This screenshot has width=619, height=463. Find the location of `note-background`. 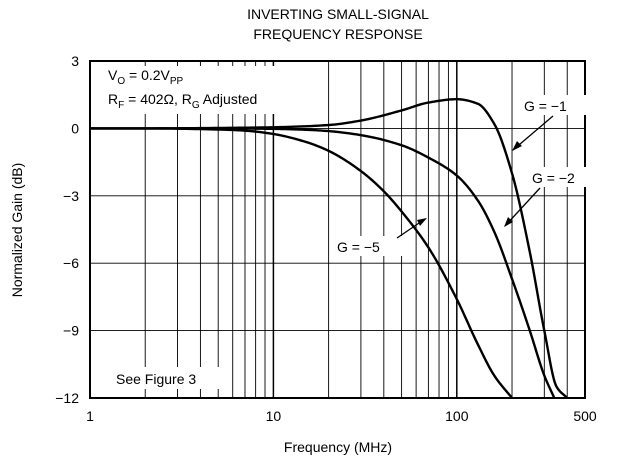

note-background is located at coordinates (168, 378).